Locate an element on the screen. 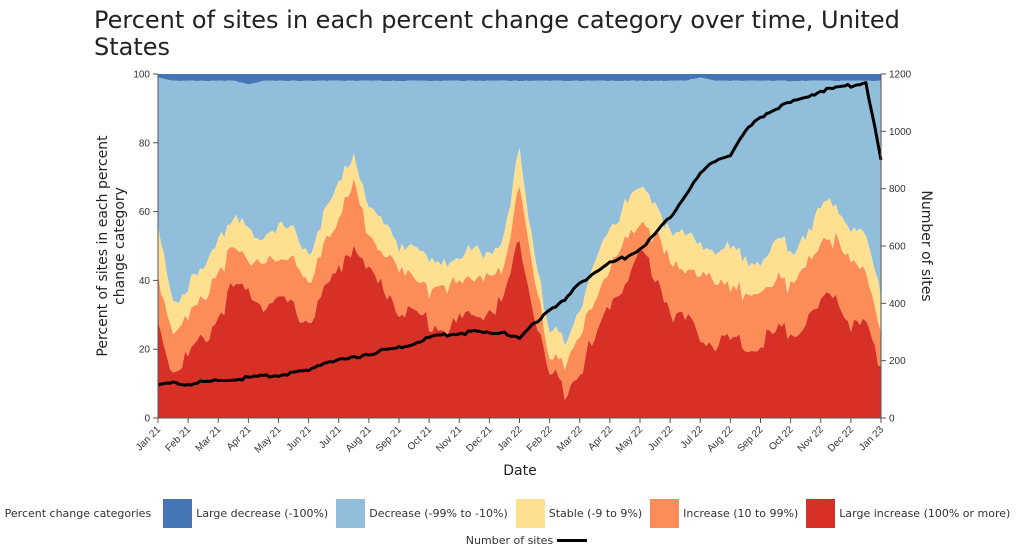  x-tick-label: Mar 21 is located at coordinates (209, 439).